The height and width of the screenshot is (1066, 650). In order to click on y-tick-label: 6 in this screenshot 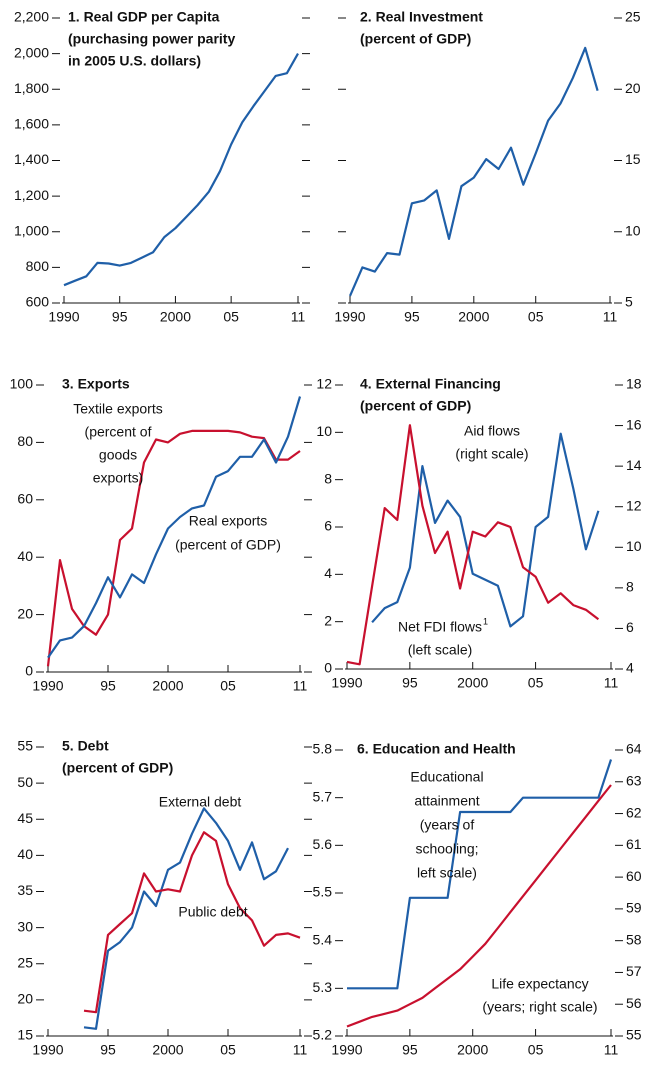, I will do `click(630, 627)`.